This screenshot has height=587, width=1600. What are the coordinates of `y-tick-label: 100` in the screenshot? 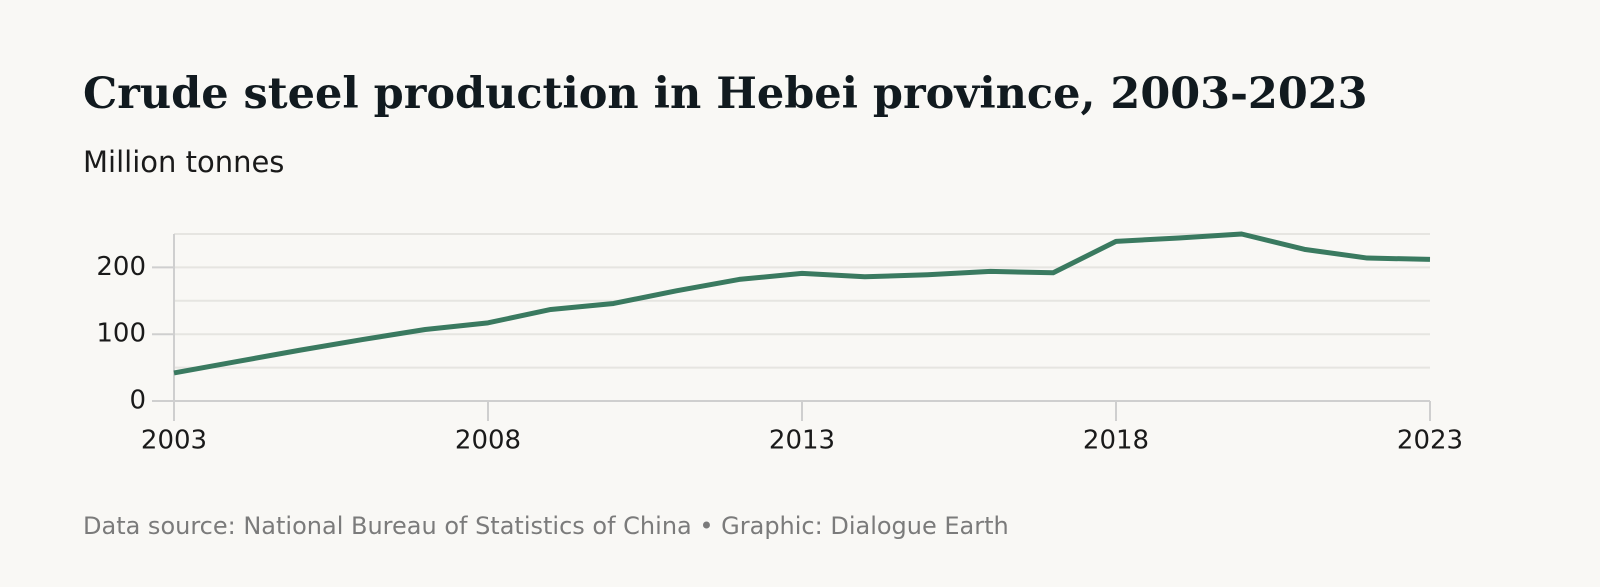 It's located at (121, 334).